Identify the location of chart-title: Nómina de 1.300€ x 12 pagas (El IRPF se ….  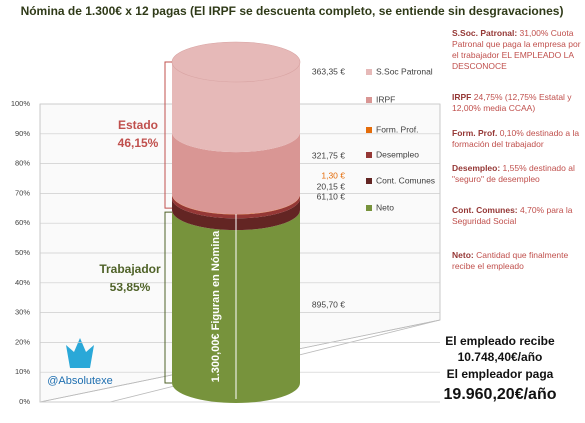
(292, 11).